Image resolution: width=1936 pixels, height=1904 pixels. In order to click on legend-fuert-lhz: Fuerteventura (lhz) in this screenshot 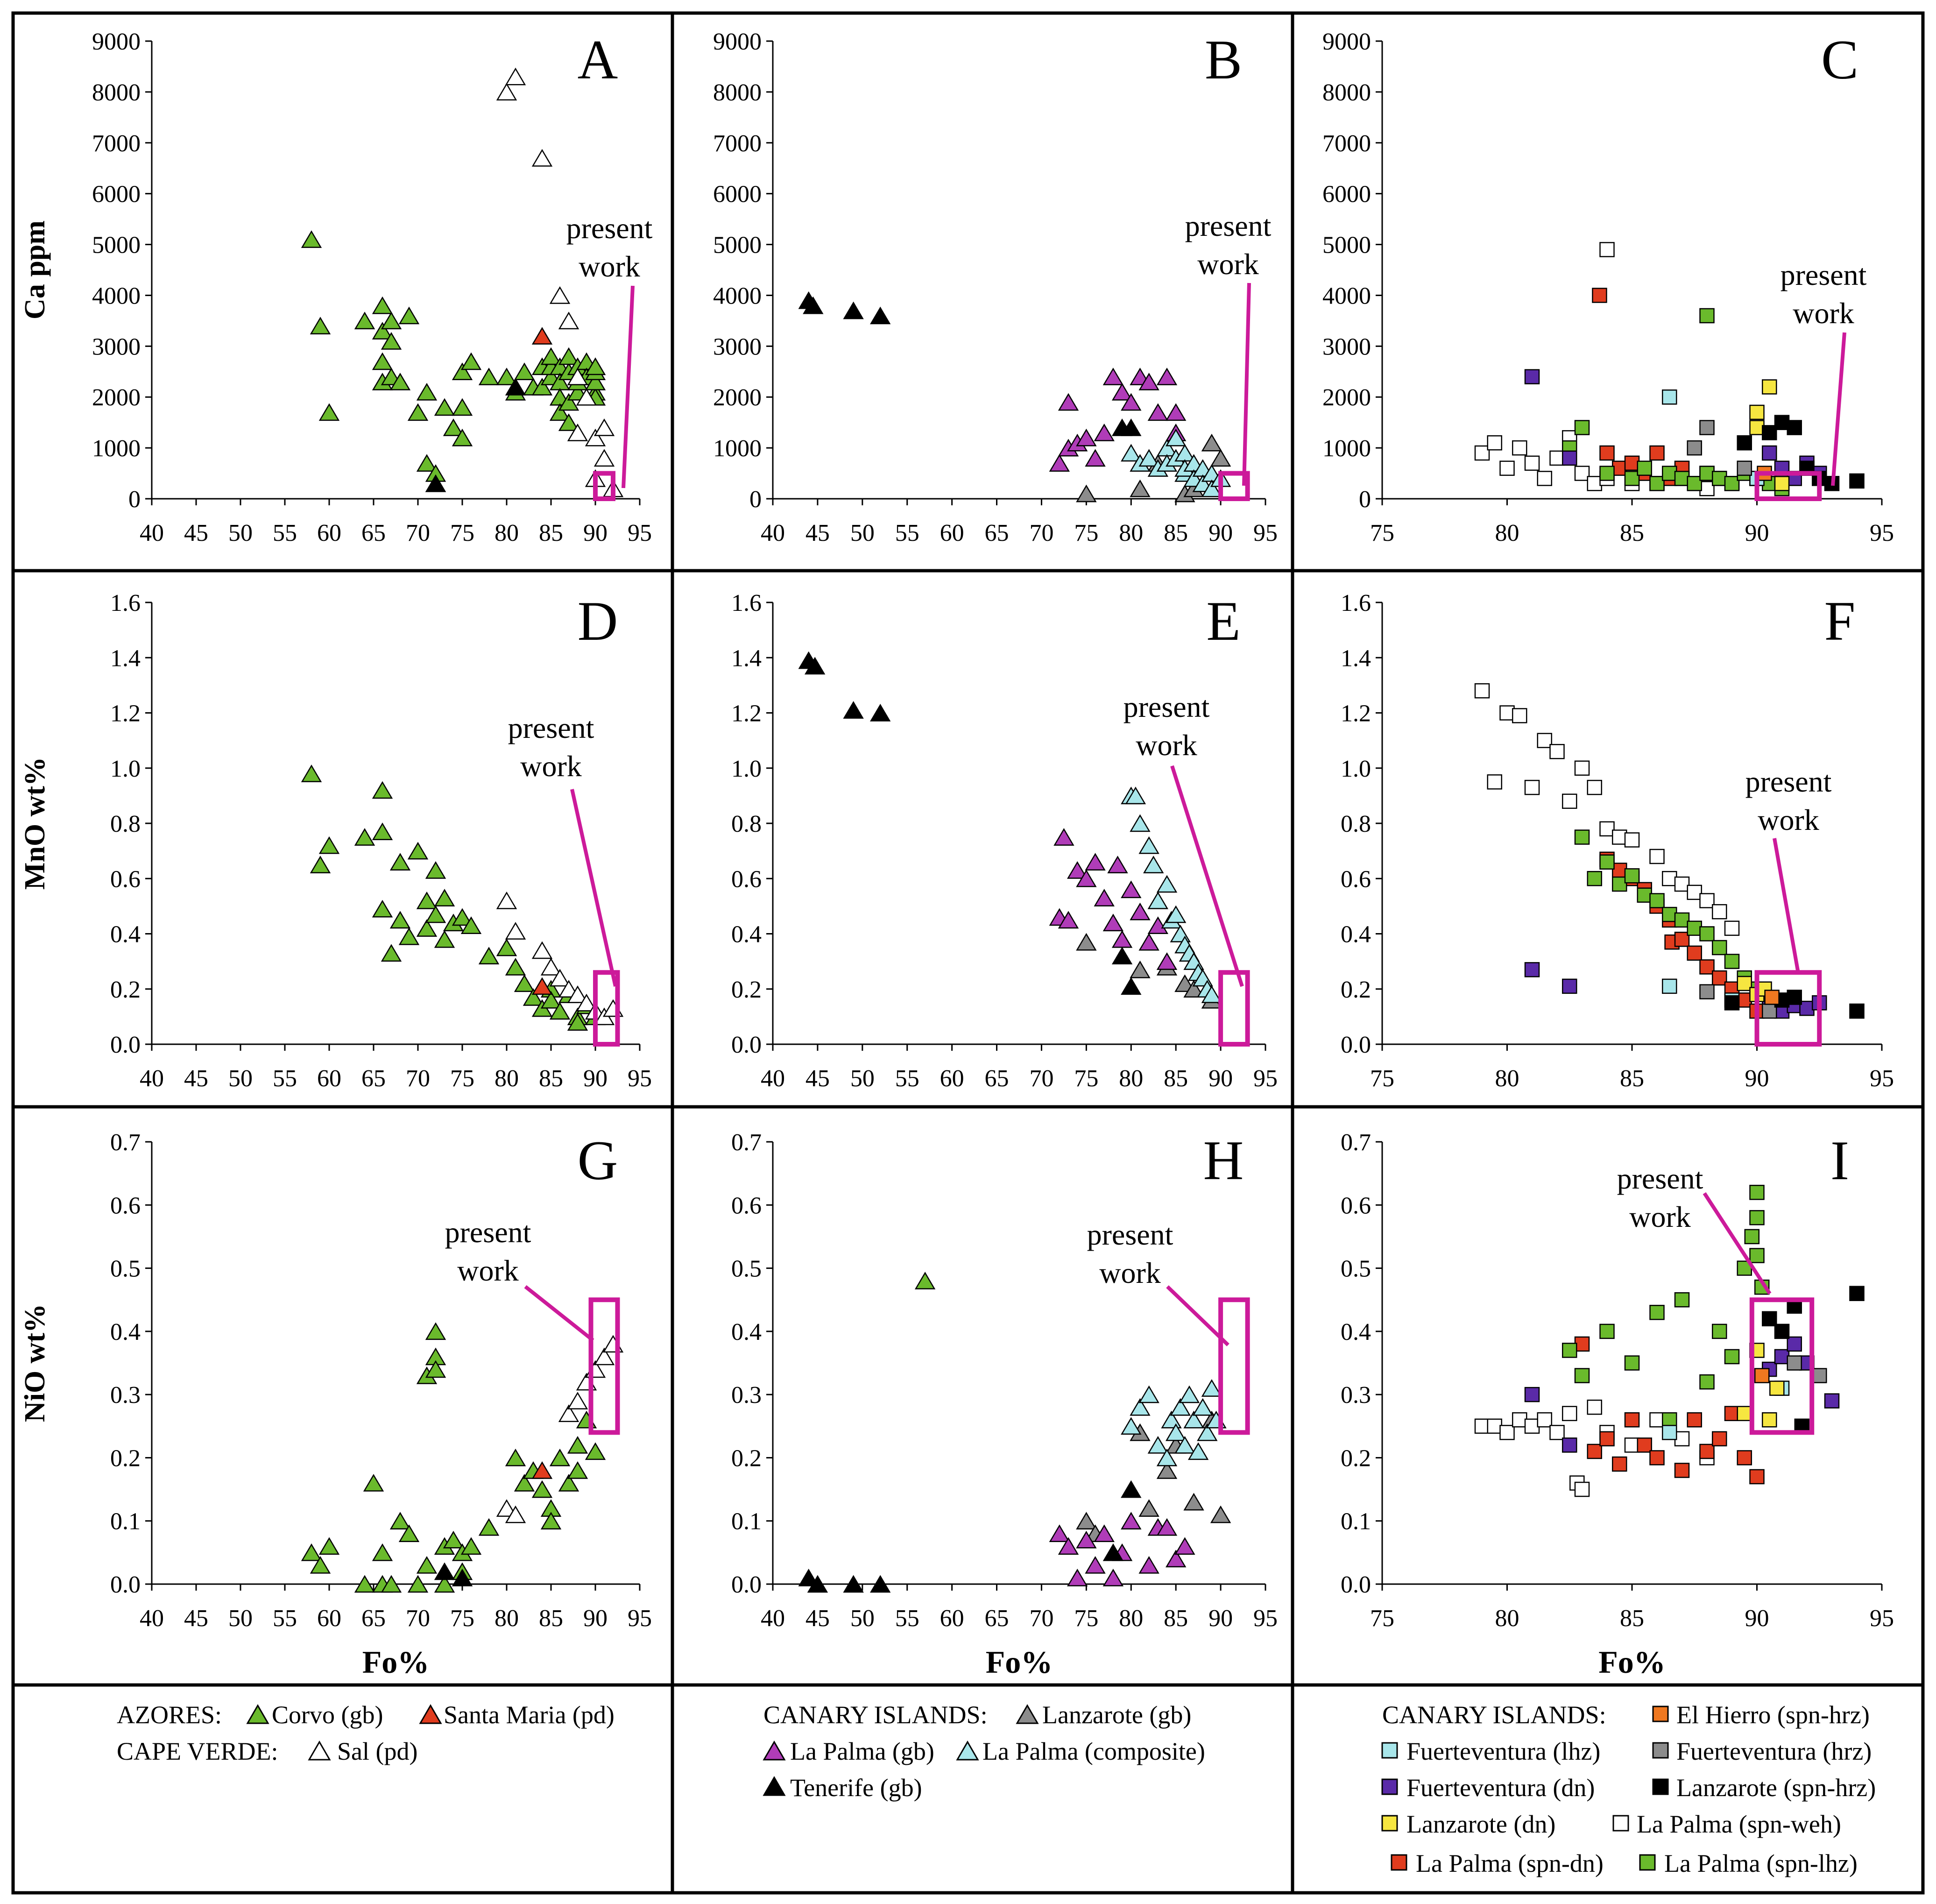, I will do `click(1503, 1751)`.